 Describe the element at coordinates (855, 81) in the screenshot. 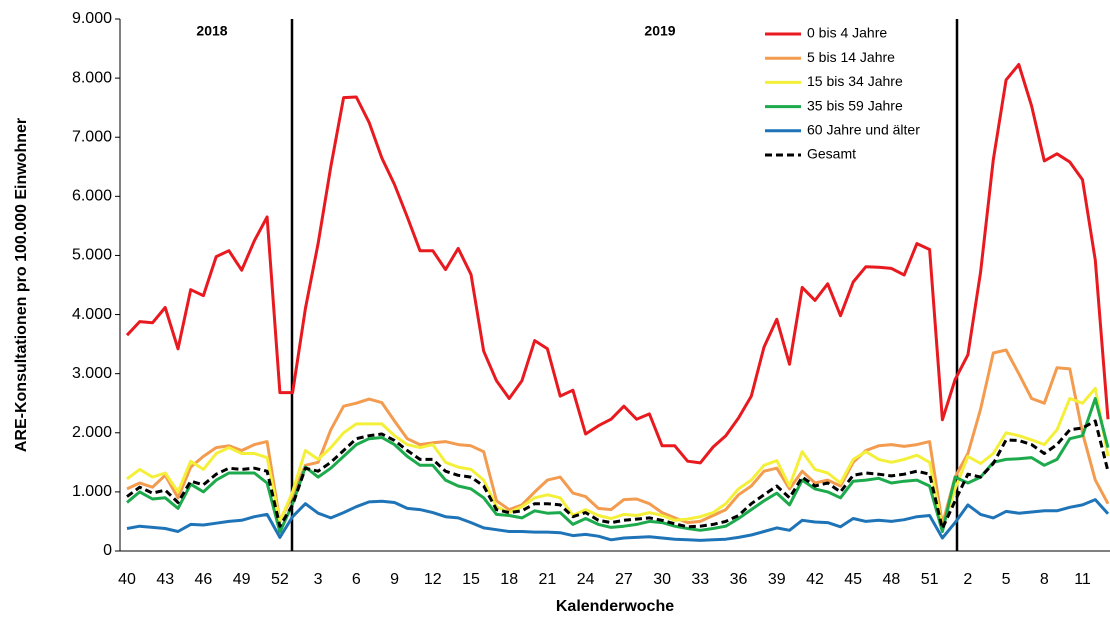

I see `legend-label: 15 bis 34 Jahre` at that location.